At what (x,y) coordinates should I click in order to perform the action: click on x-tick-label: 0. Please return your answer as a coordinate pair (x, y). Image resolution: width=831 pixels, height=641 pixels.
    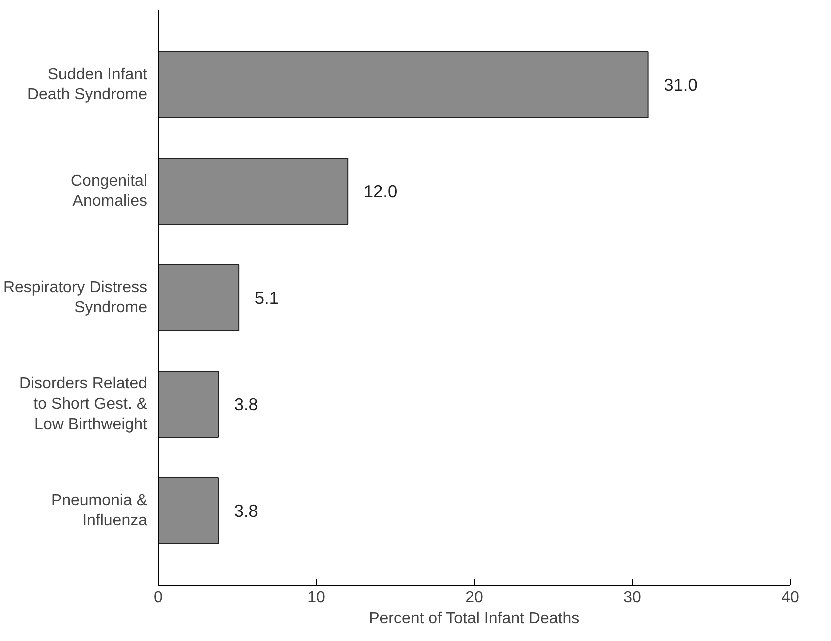
    Looking at the image, I should click on (159, 598).